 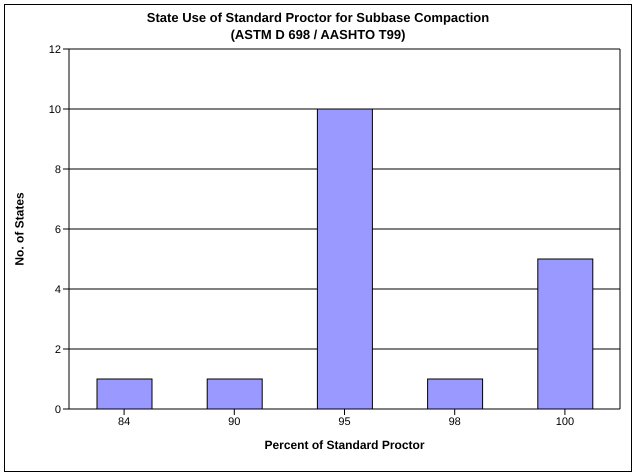 What do you see at coordinates (54, 110) in the screenshot?
I see `y-tick-label: 10` at bounding box center [54, 110].